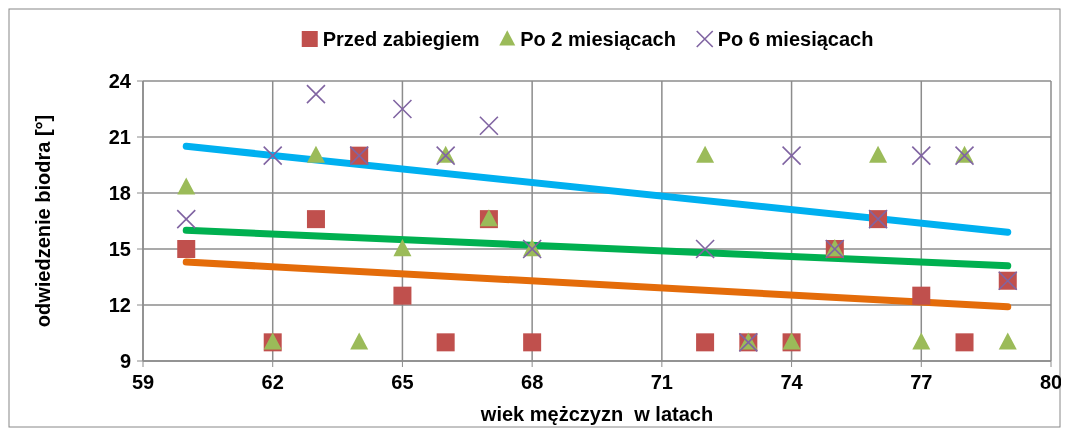 The width and height of the screenshot is (1069, 436). What do you see at coordinates (119, 249) in the screenshot?
I see `y-tick-label: 15` at bounding box center [119, 249].